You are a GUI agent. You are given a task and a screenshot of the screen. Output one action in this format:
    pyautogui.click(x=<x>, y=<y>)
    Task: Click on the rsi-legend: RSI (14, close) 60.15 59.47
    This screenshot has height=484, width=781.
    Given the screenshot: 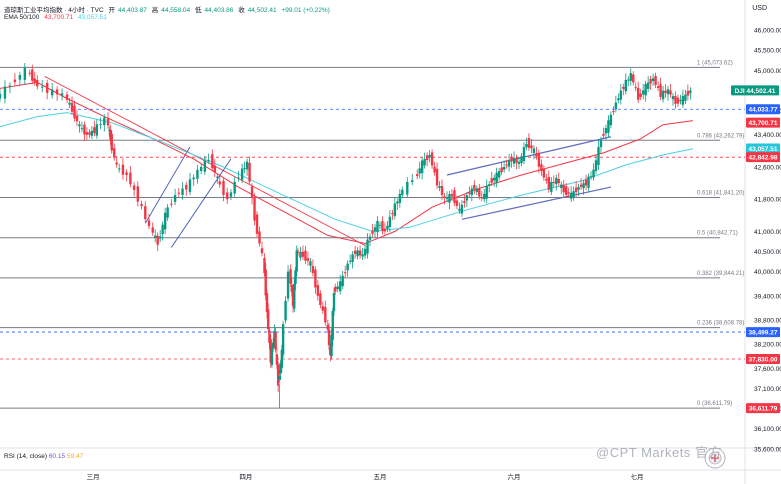 What is the action you would take?
    pyautogui.click(x=43, y=456)
    